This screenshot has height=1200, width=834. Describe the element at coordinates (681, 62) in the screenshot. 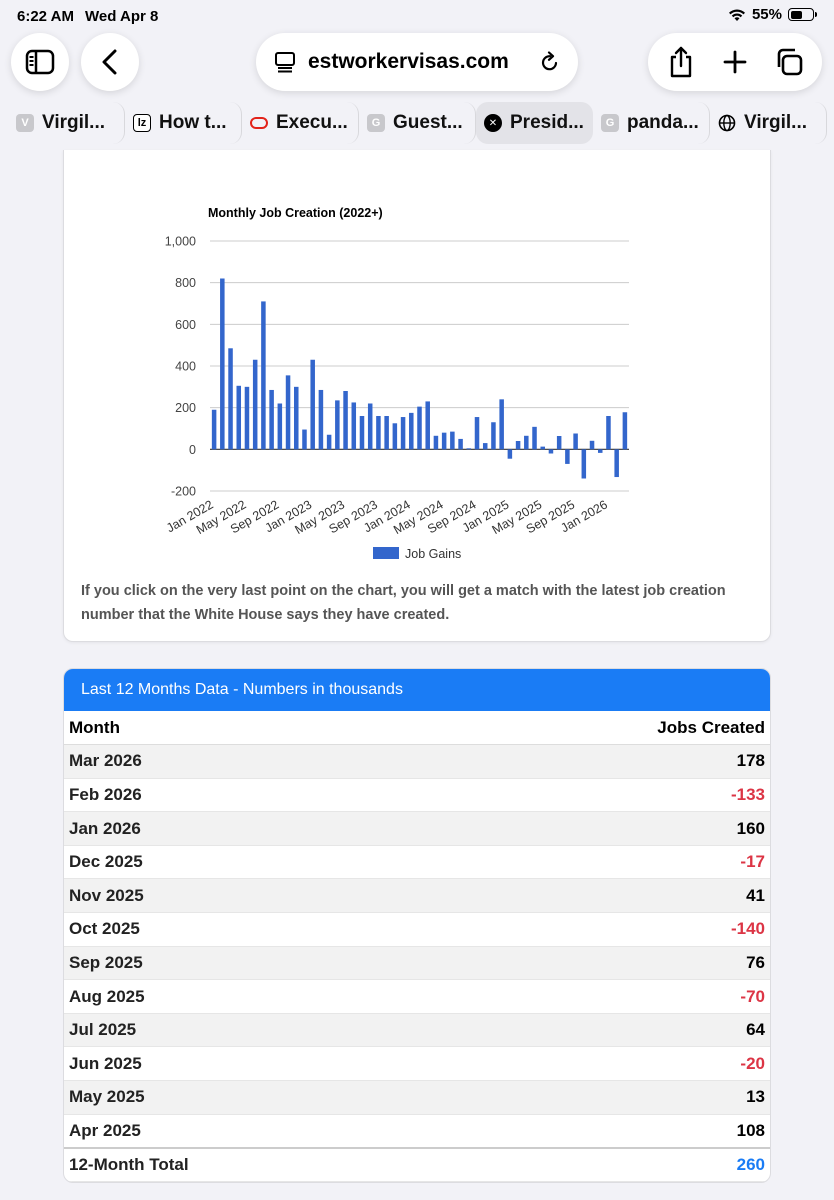

I see `share-button` at that location.